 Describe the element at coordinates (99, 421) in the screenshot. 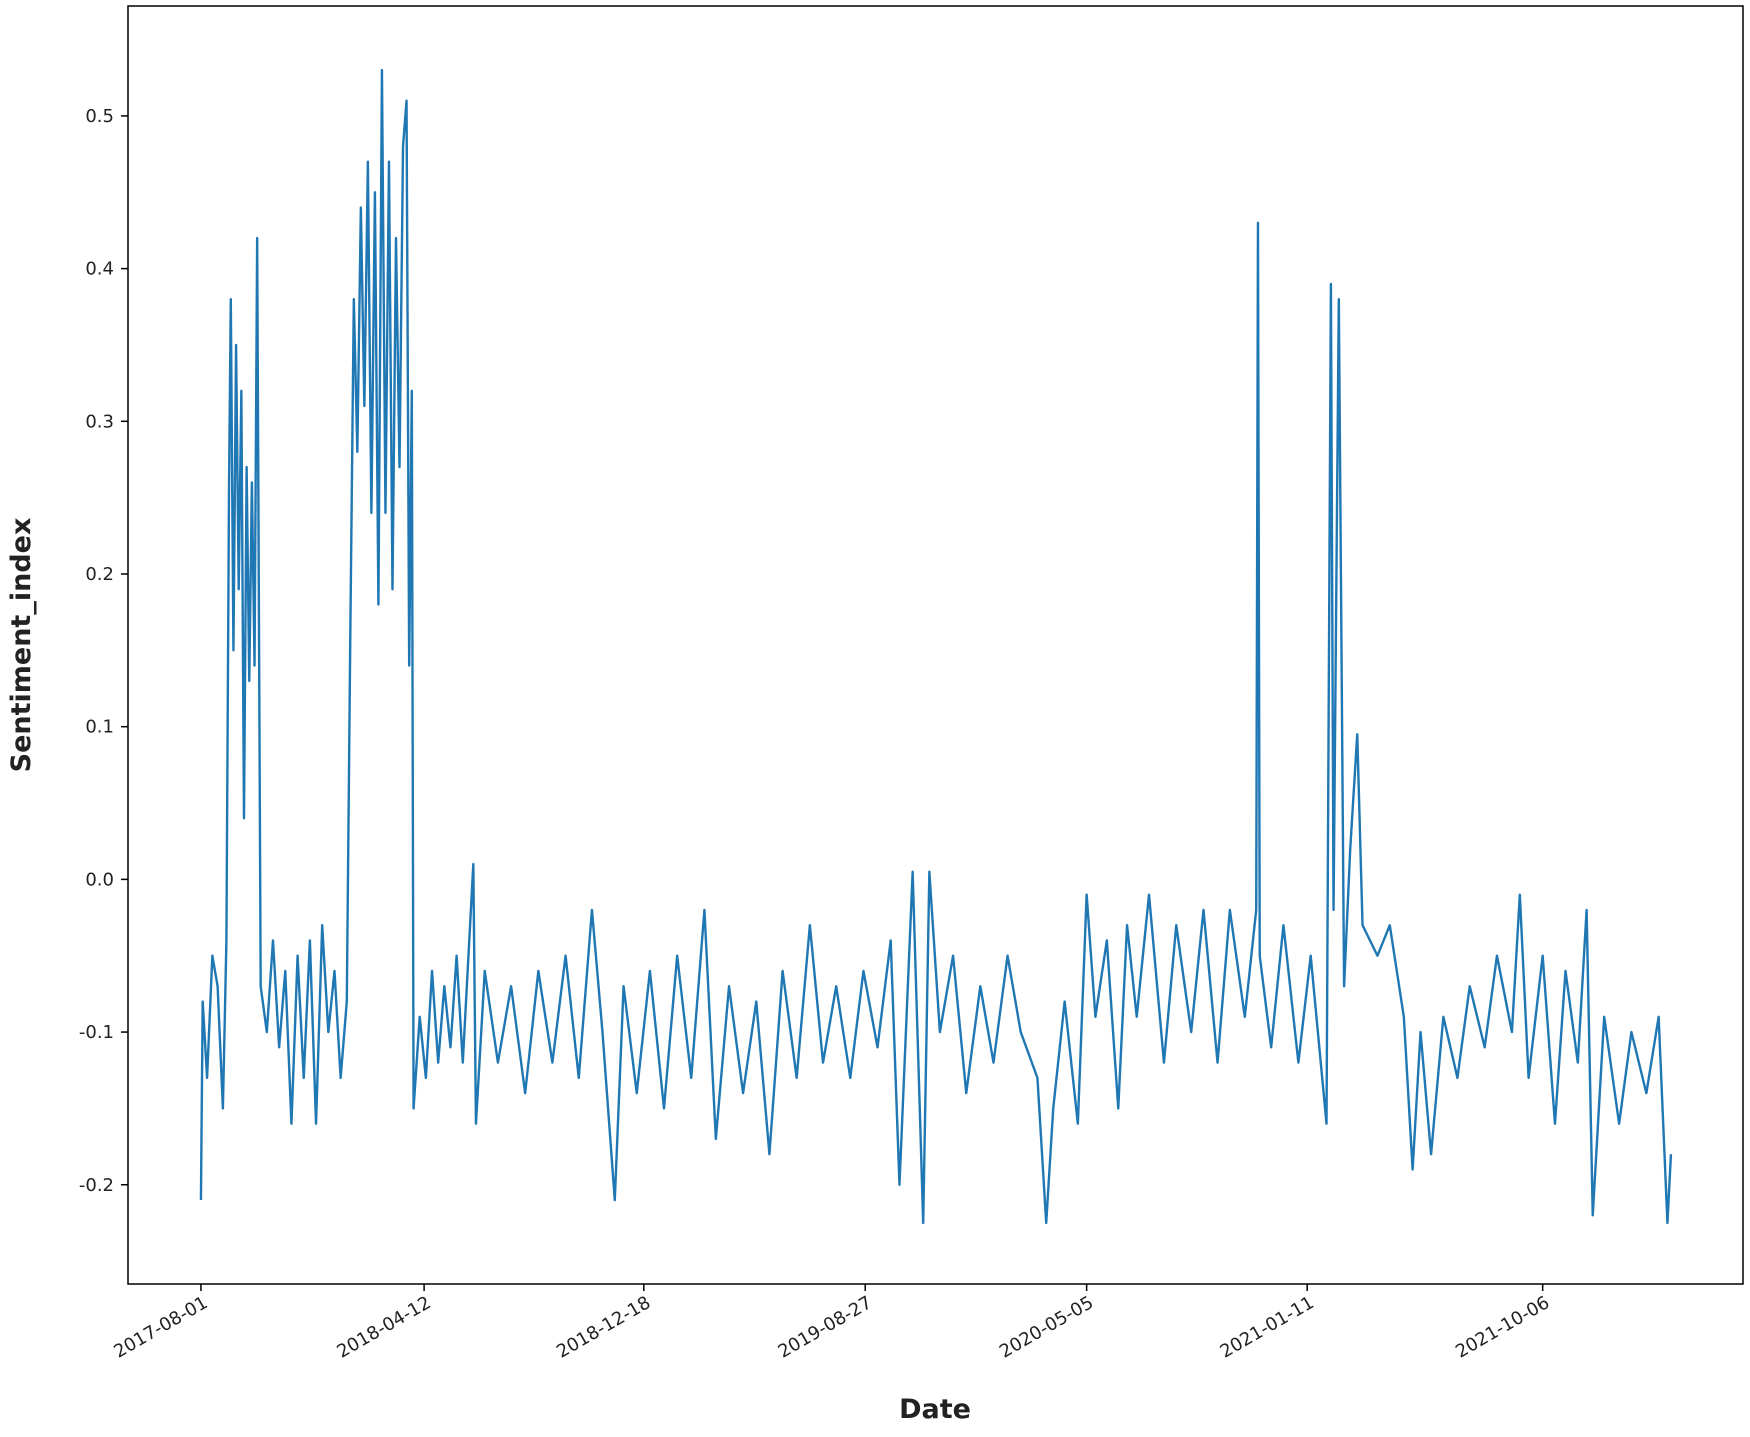

I see `y-tick-label: 0.3` at that location.